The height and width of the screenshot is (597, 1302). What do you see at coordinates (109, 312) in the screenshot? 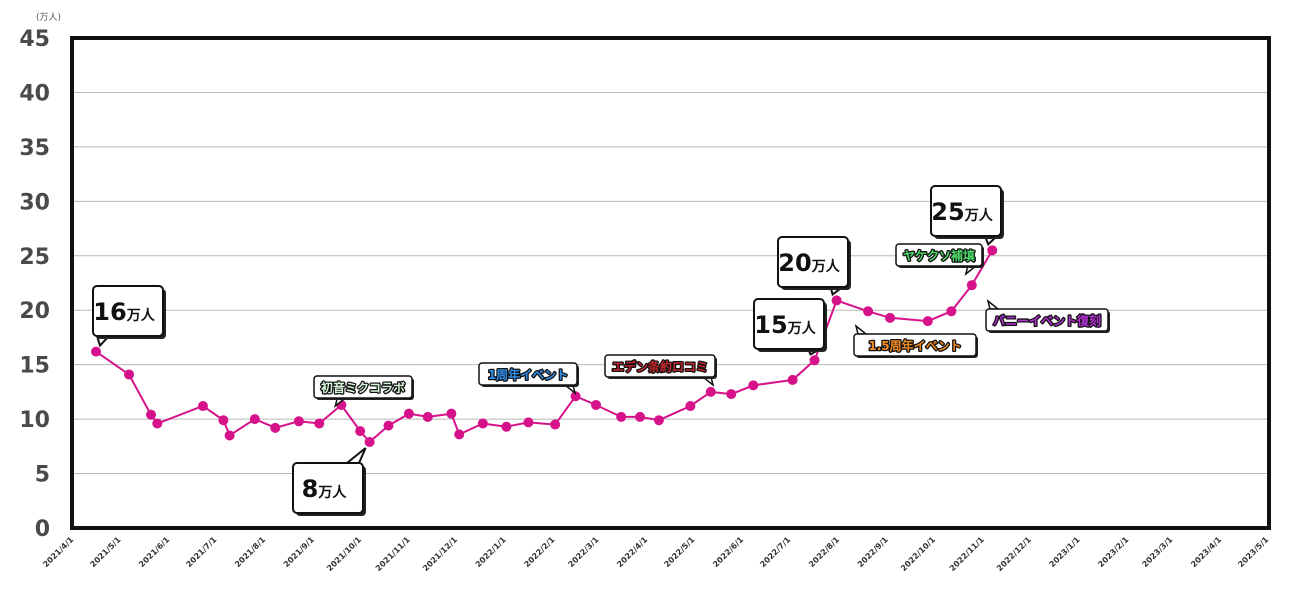
I see `callout-number: 16` at bounding box center [109, 312].